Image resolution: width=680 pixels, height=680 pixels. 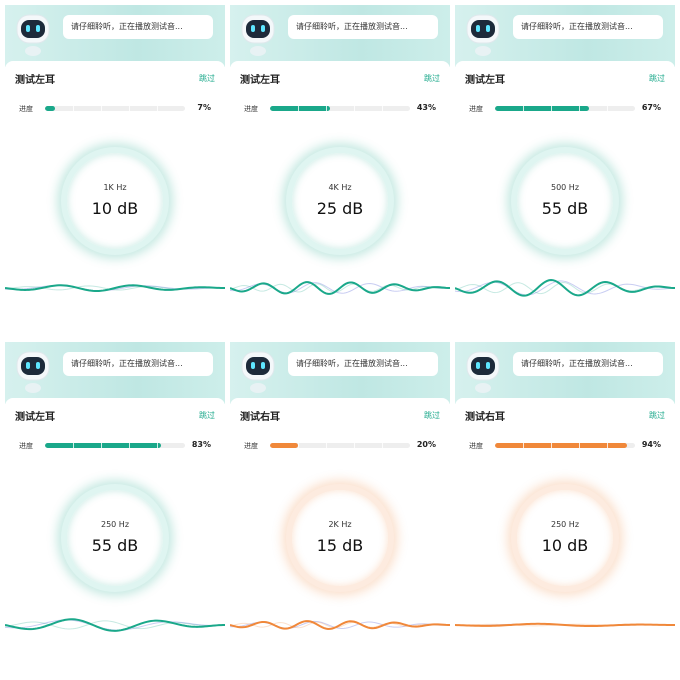 What do you see at coordinates (651, 444) in the screenshot?
I see `progress-percent: 94%` at bounding box center [651, 444].